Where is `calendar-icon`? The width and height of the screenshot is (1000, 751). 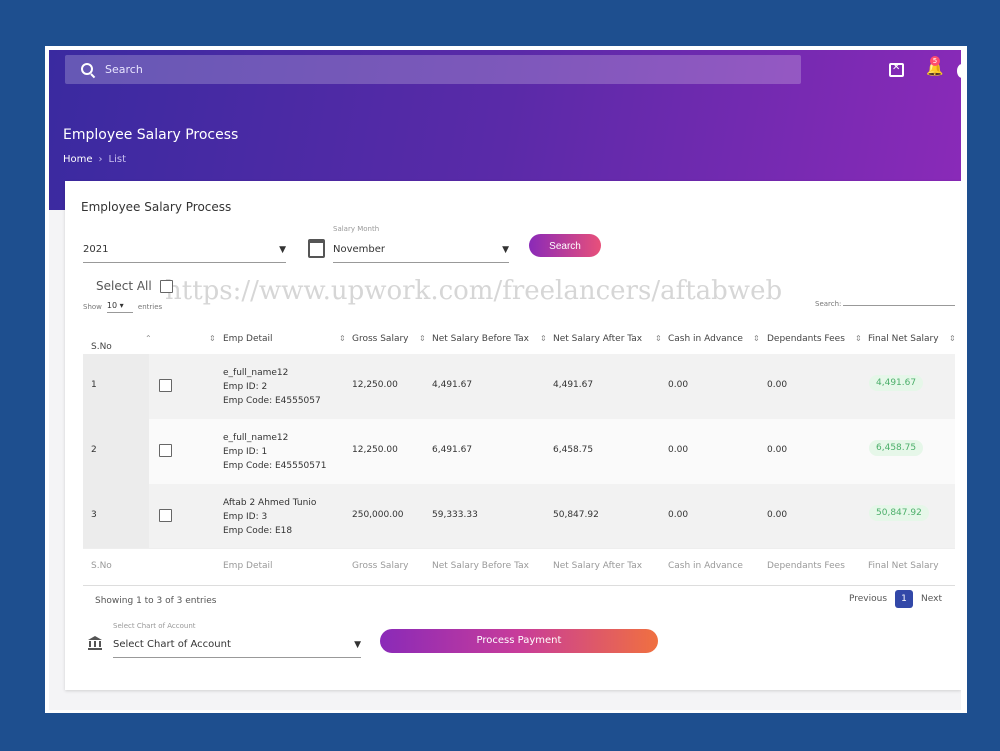
calendar-icon is located at coordinates (316, 248).